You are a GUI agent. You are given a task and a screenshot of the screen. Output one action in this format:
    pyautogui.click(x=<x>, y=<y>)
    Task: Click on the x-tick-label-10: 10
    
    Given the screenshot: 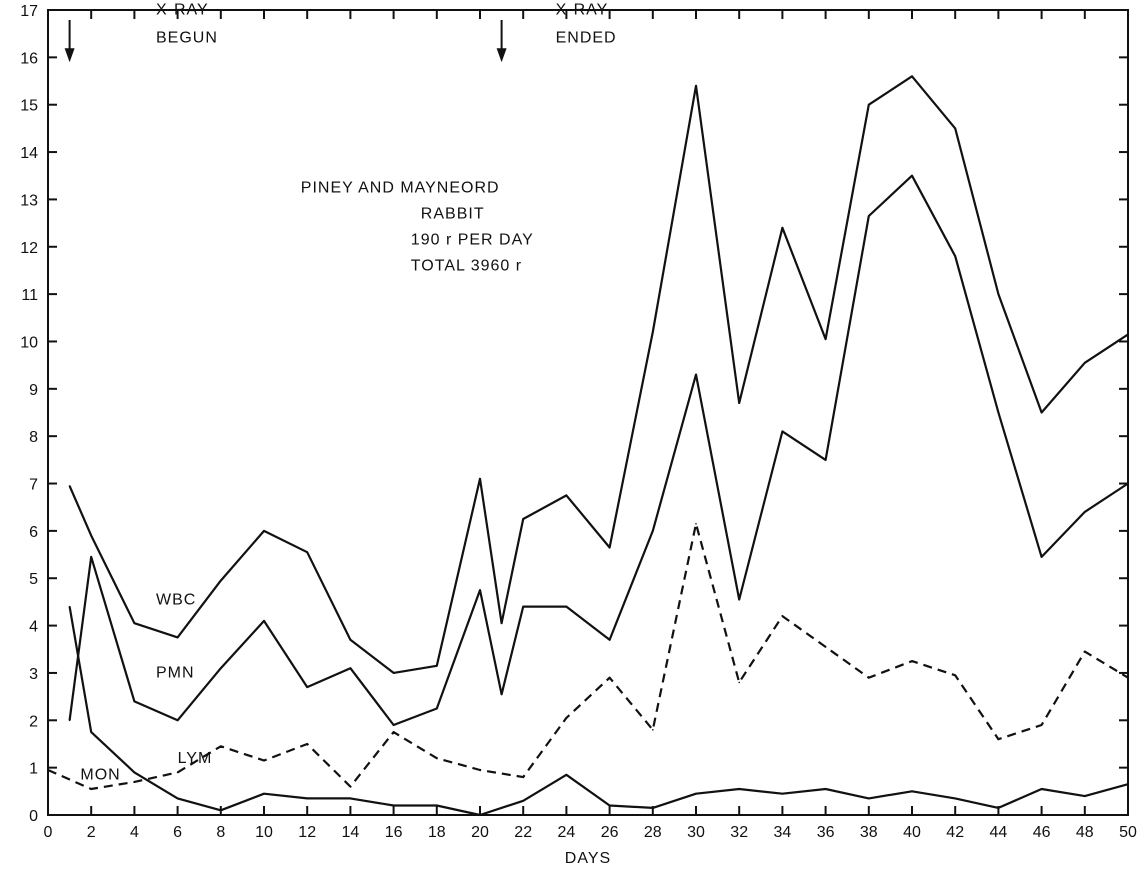 What is the action you would take?
    pyautogui.click(x=264, y=832)
    